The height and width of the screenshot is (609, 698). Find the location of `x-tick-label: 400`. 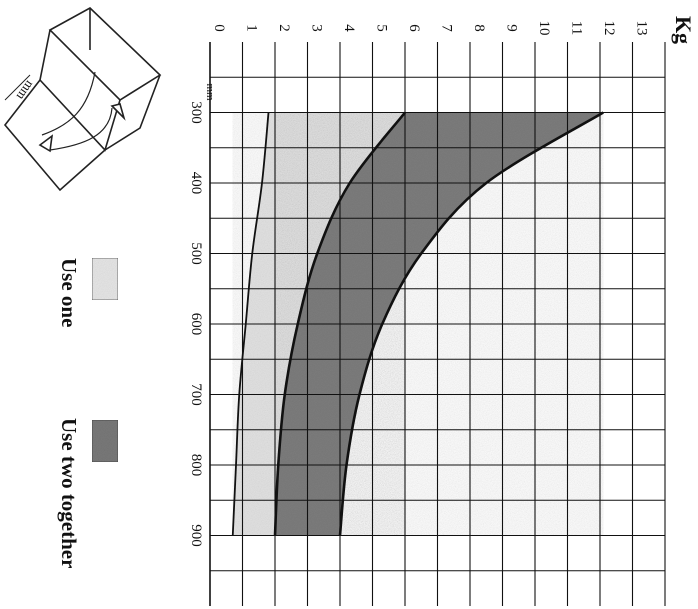

x-tick-label: 400 is located at coordinates (196, 183).